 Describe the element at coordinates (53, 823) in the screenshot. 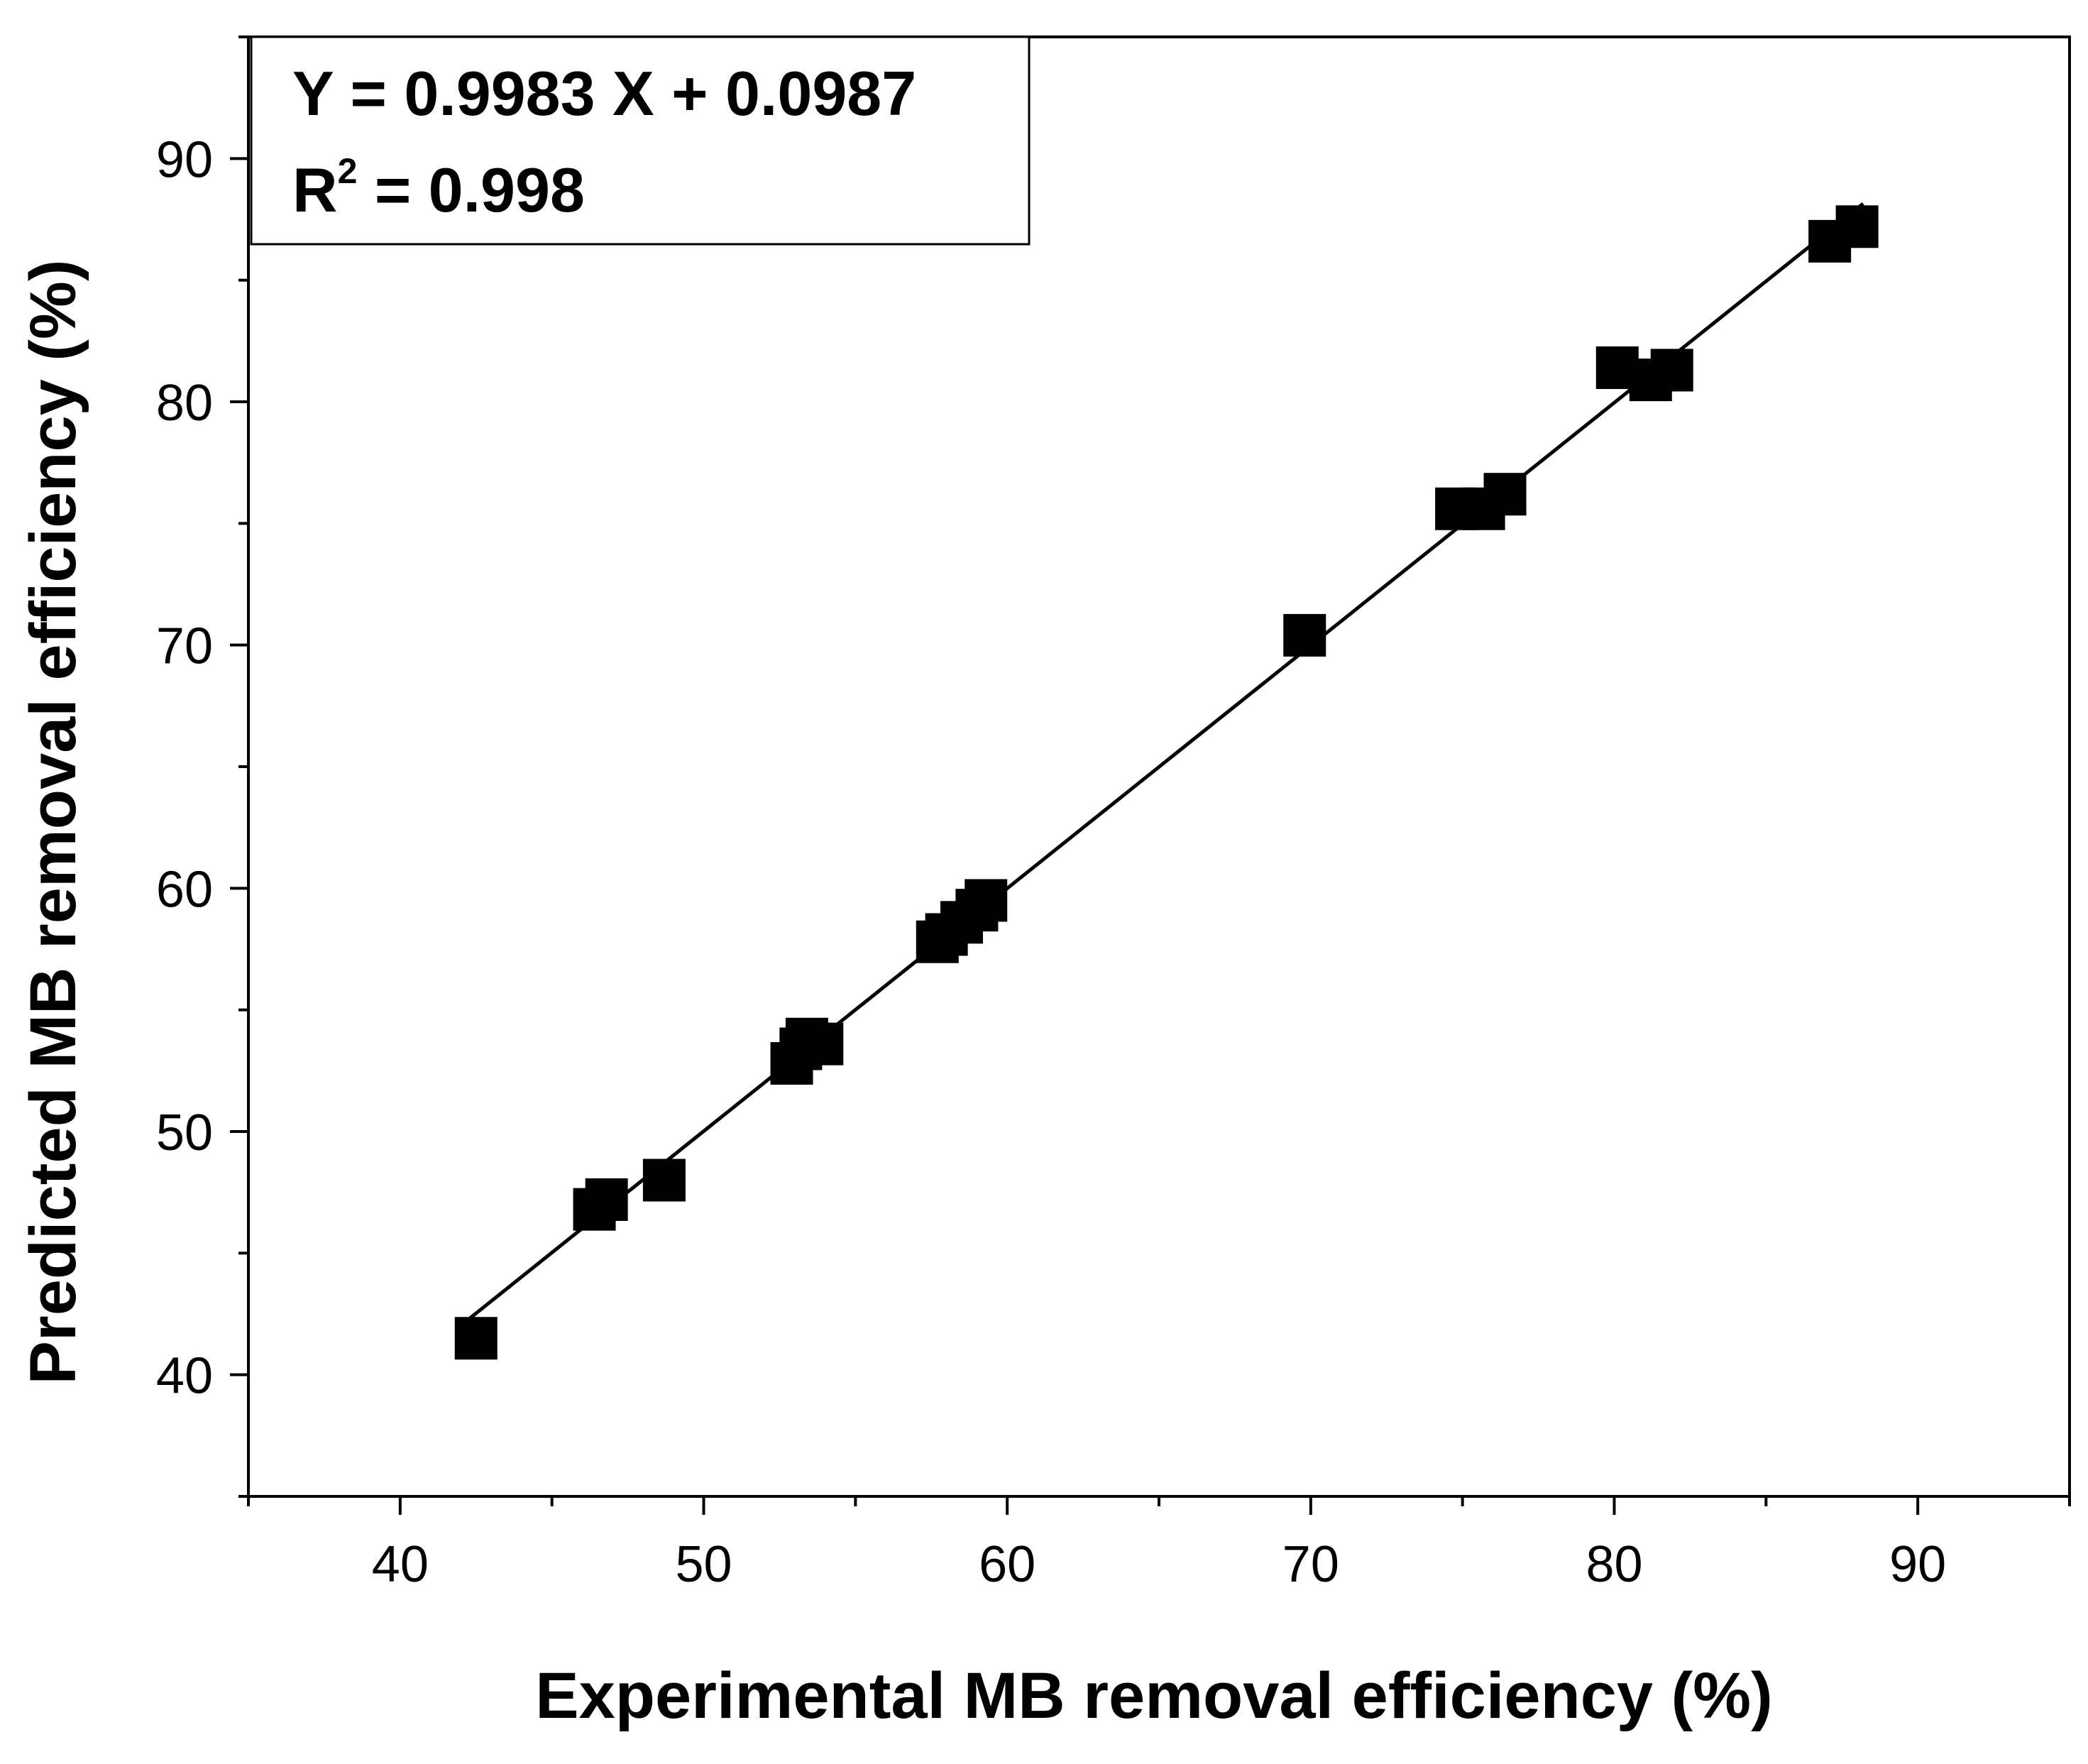

I see `y-axis-title: Predicted MB removal efficiency (%)` at that location.